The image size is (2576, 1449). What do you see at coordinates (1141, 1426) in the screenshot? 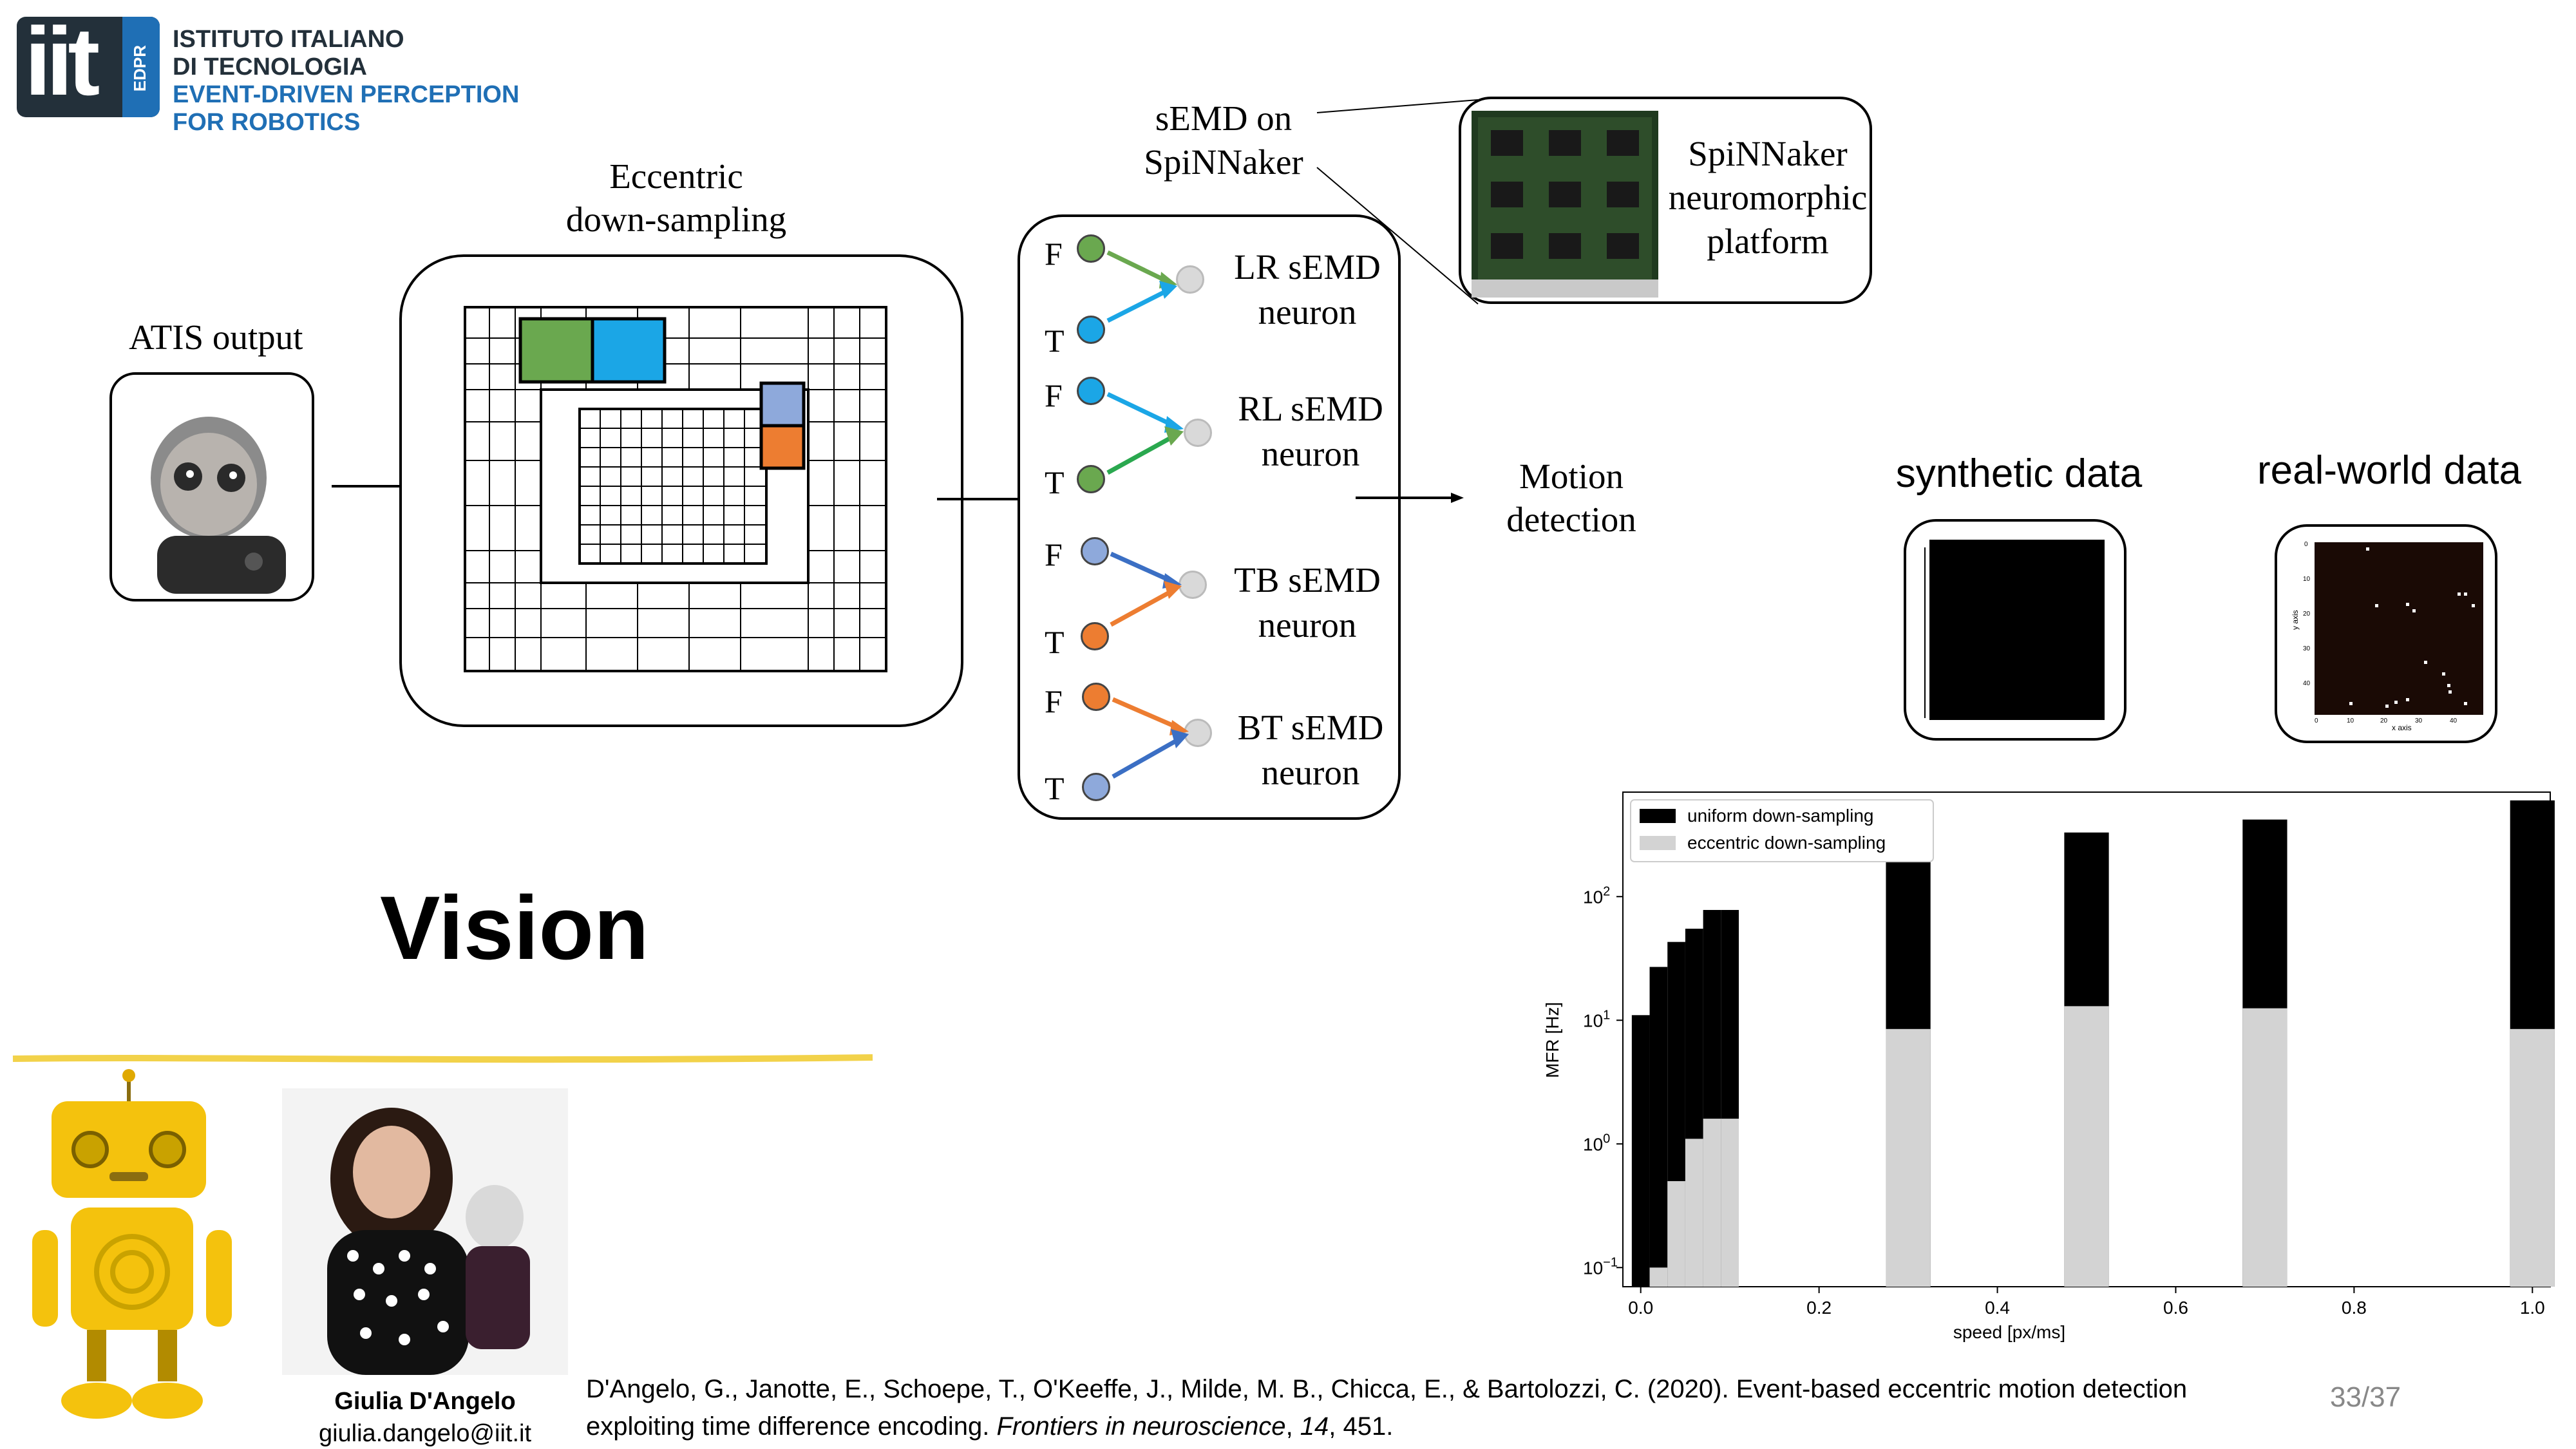
I see `citation-journal: Frontiers in neuroscience` at bounding box center [1141, 1426].